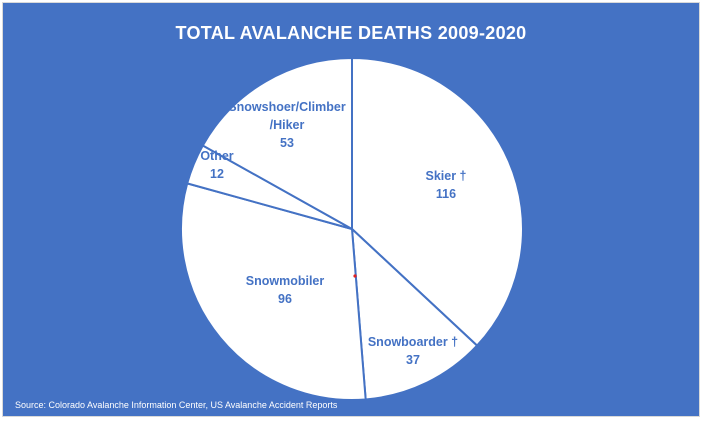 Image resolution: width=704 pixels, height=422 pixels. I want to click on marker-dot, so click(355, 276).